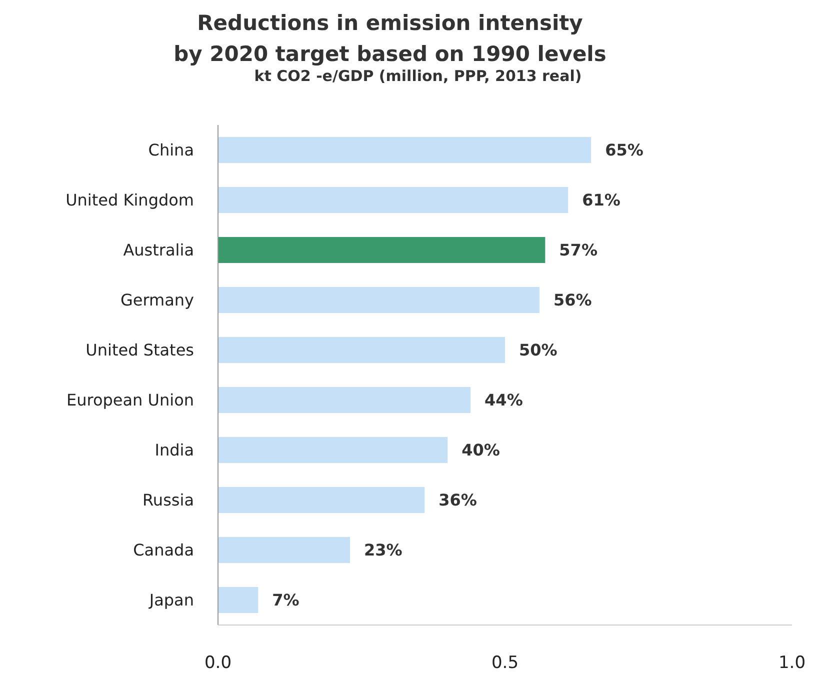 The image size is (821, 674). What do you see at coordinates (163, 550) in the screenshot?
I see `y-tick-label: Canada` at bounding box center [163, 550].